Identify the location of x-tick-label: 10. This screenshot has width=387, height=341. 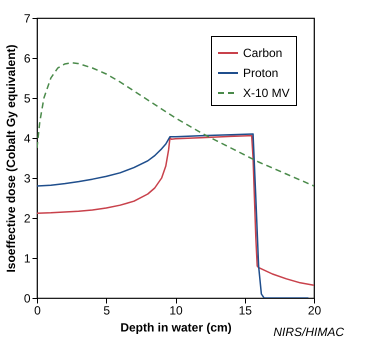
(176, 311).